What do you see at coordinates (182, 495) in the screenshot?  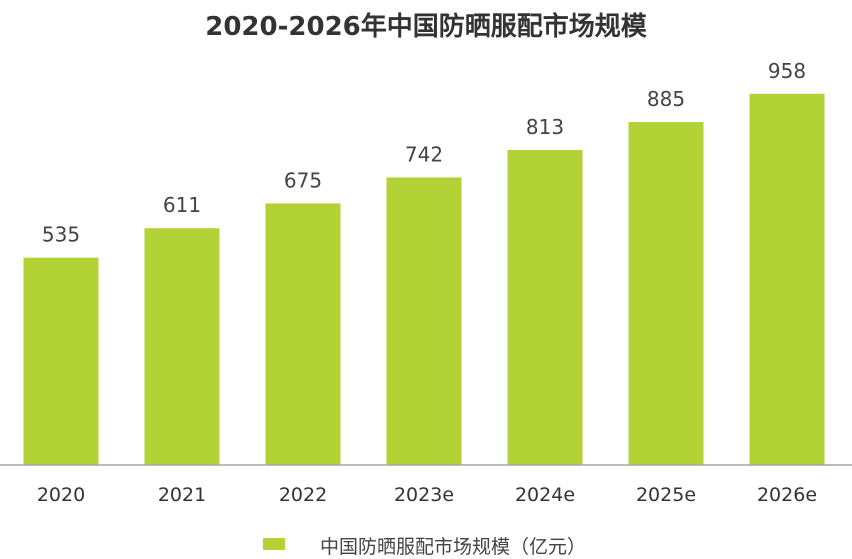 I see `x-tick-2021: 2021` at bounding box center [182, 495].